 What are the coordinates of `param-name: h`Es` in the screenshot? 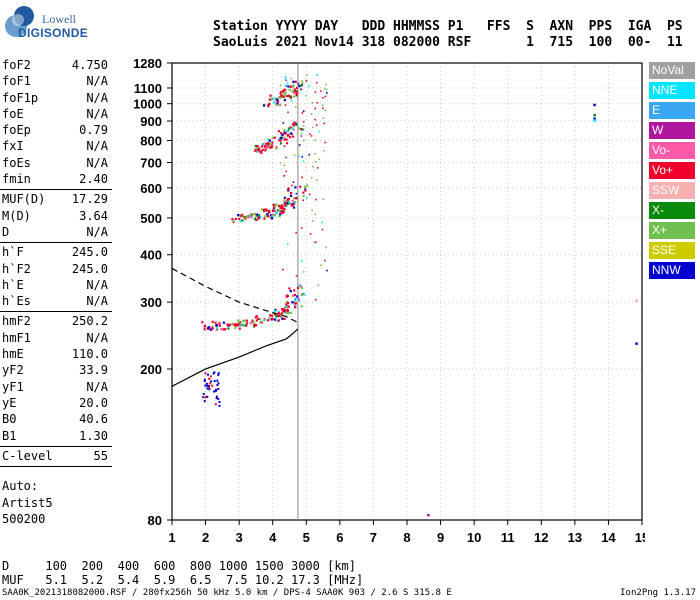 It's located at (16, 301).